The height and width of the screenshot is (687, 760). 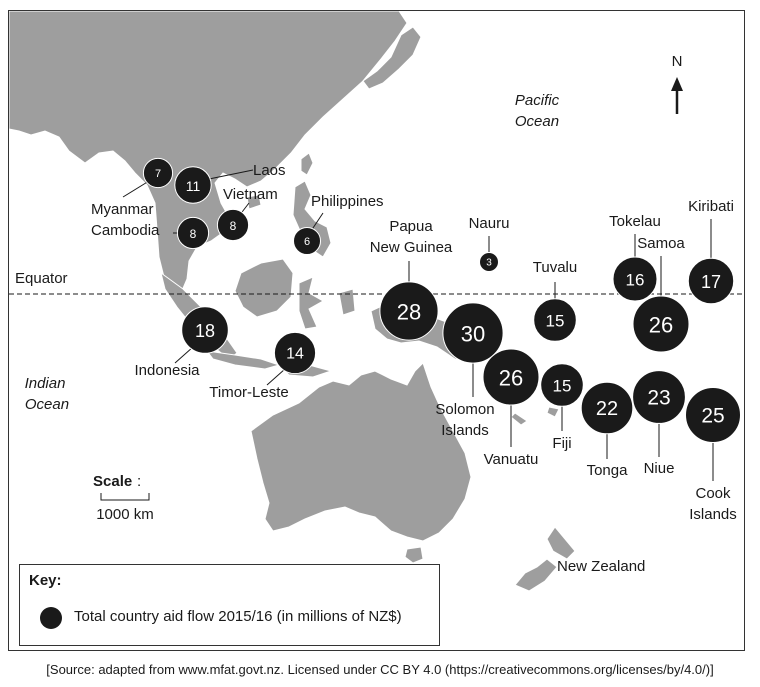 What do you see at coordinates (561, 443) in the screenshot?
I see `fiji-label: Fiji` at bounding box center [561, 443].